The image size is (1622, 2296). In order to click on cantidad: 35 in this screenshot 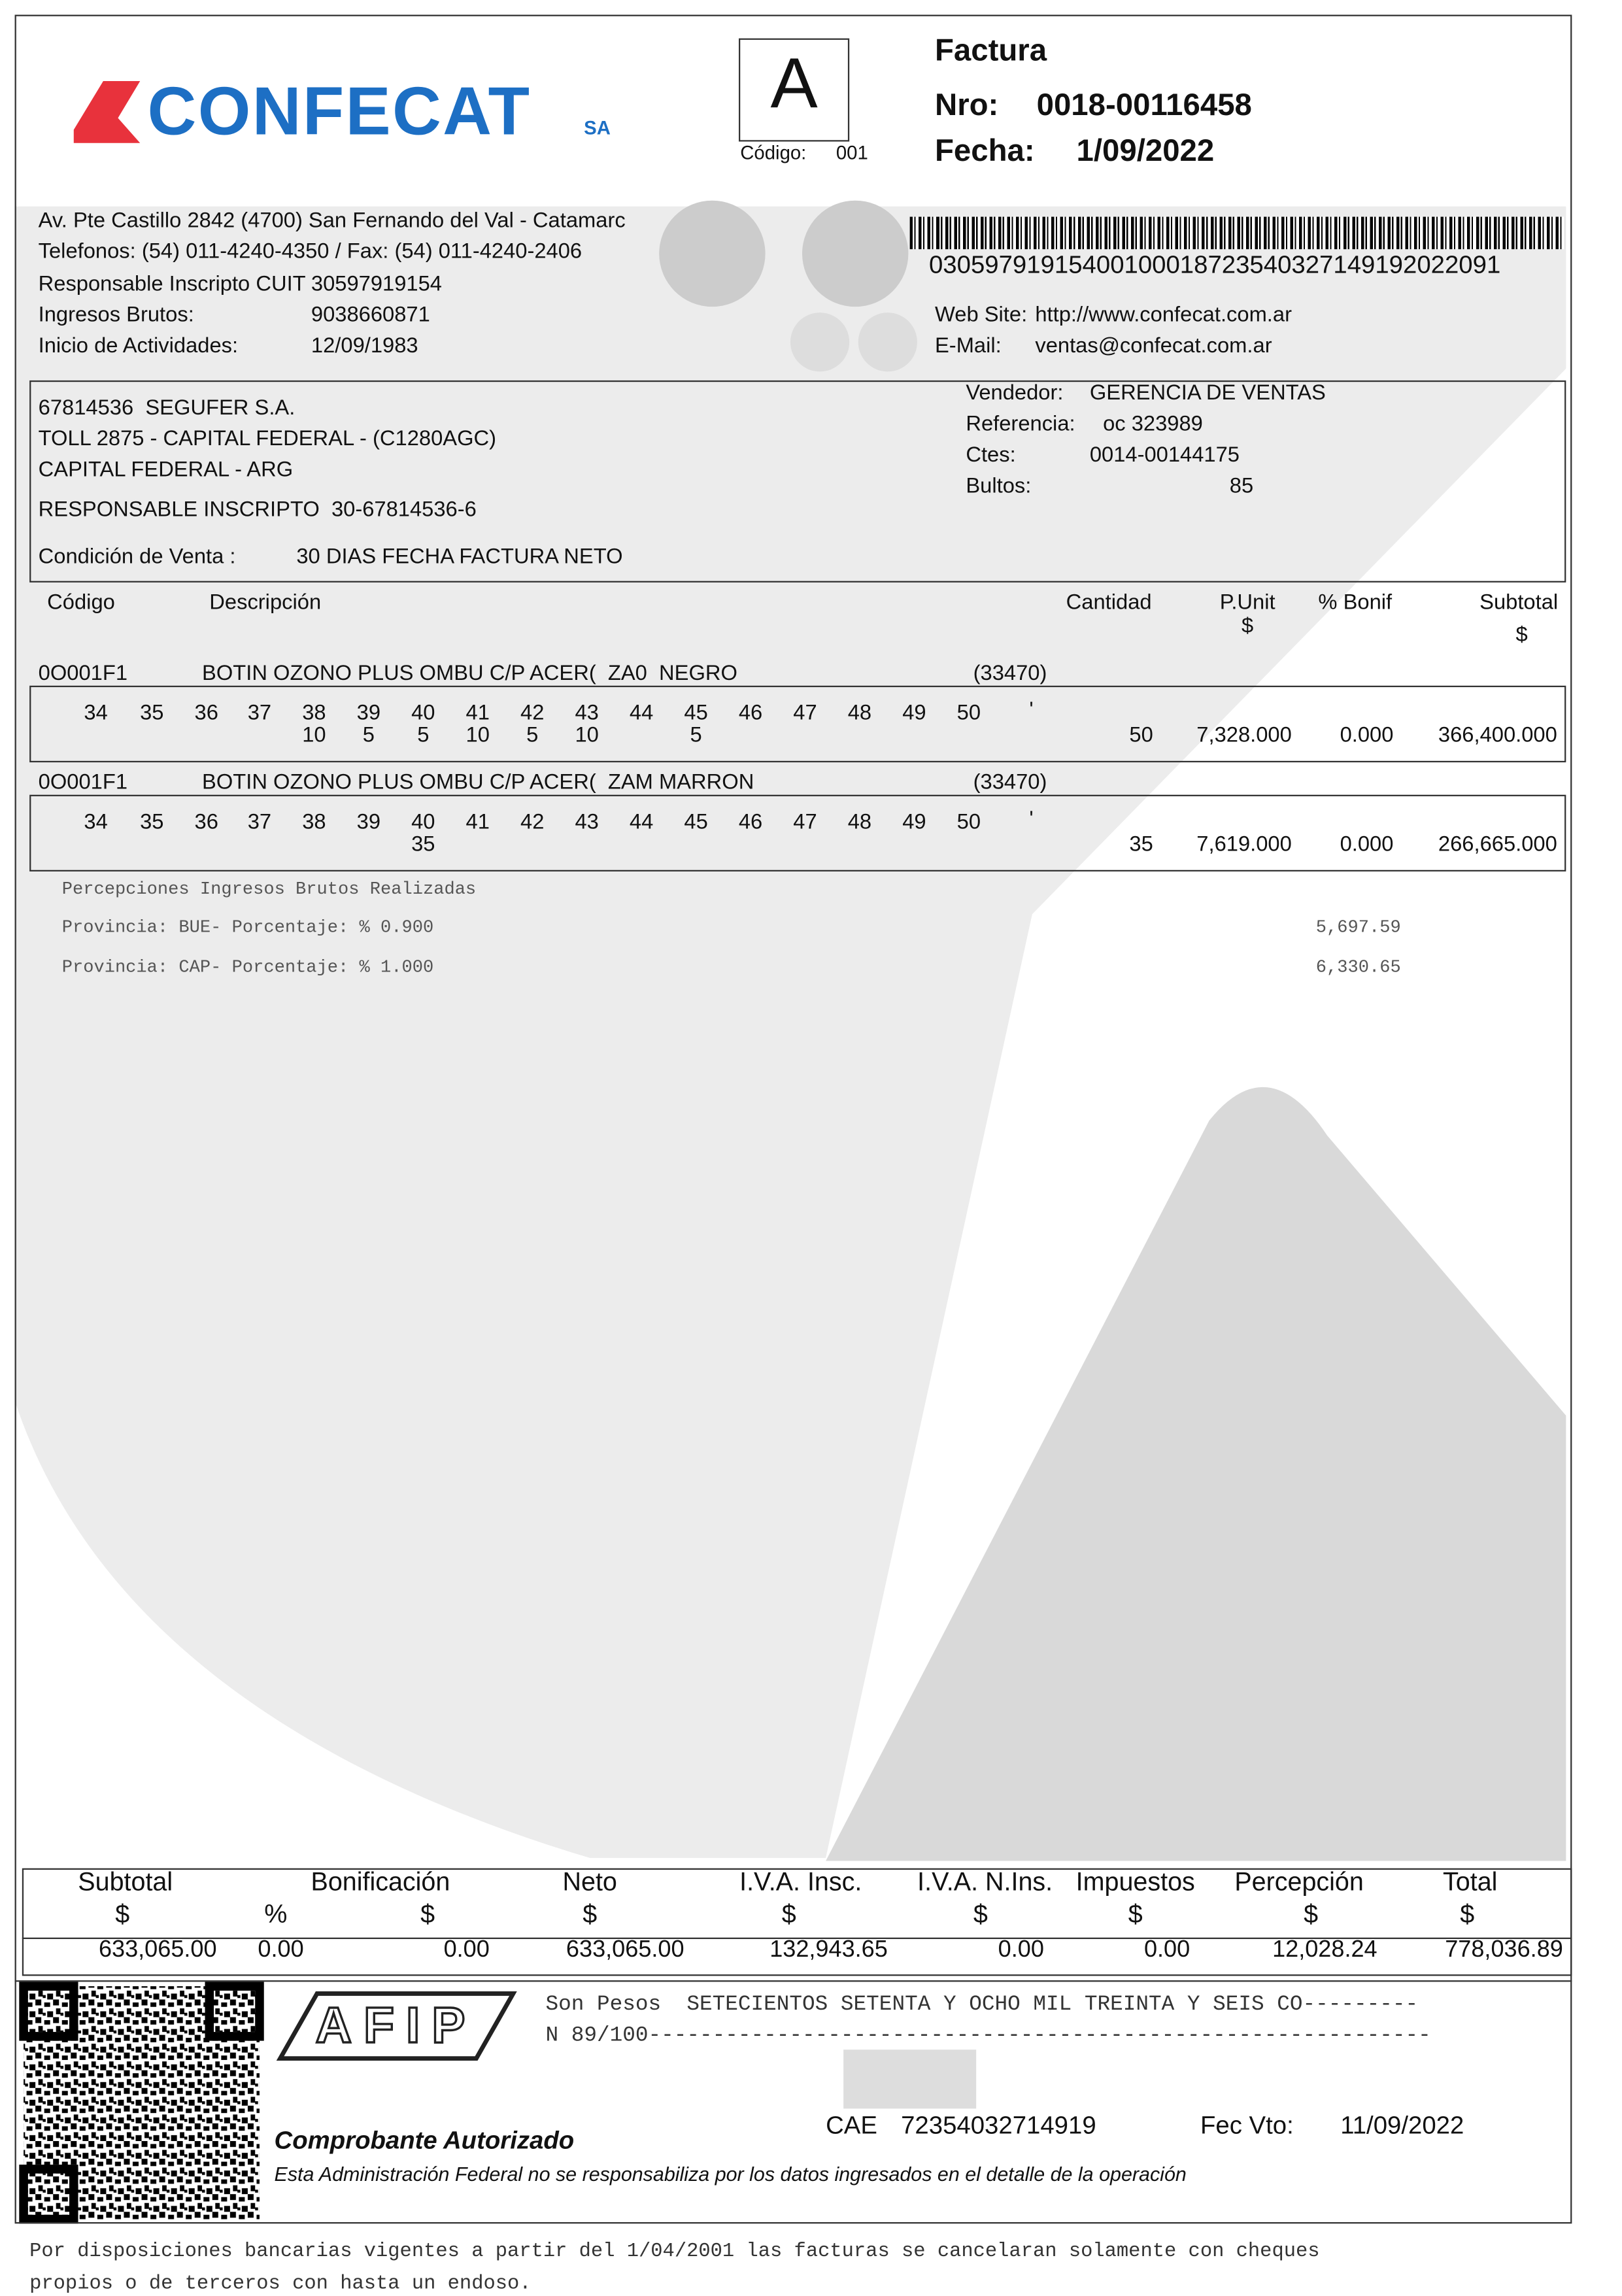, I will do `click(1141, 845)`.